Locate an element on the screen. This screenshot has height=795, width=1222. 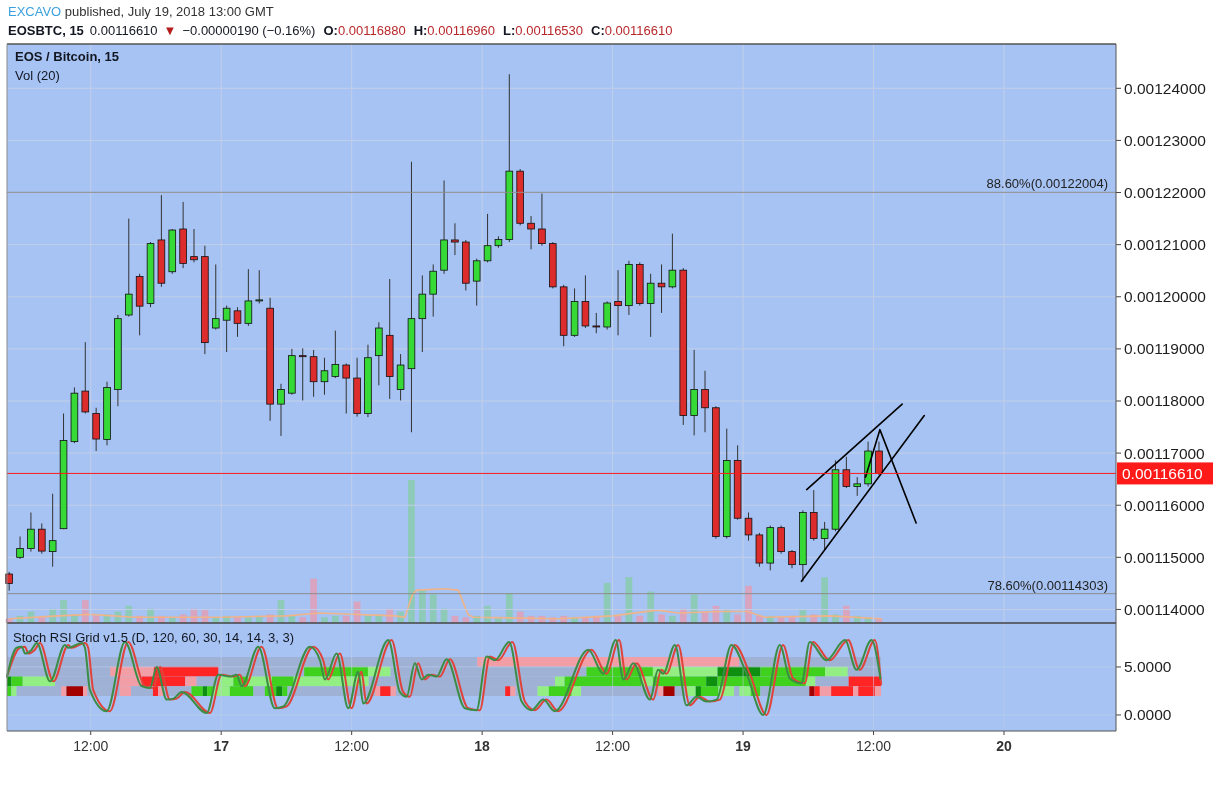
ref-line-label: 78.60%(0.00114303) is located at coordinates (1047, 585).